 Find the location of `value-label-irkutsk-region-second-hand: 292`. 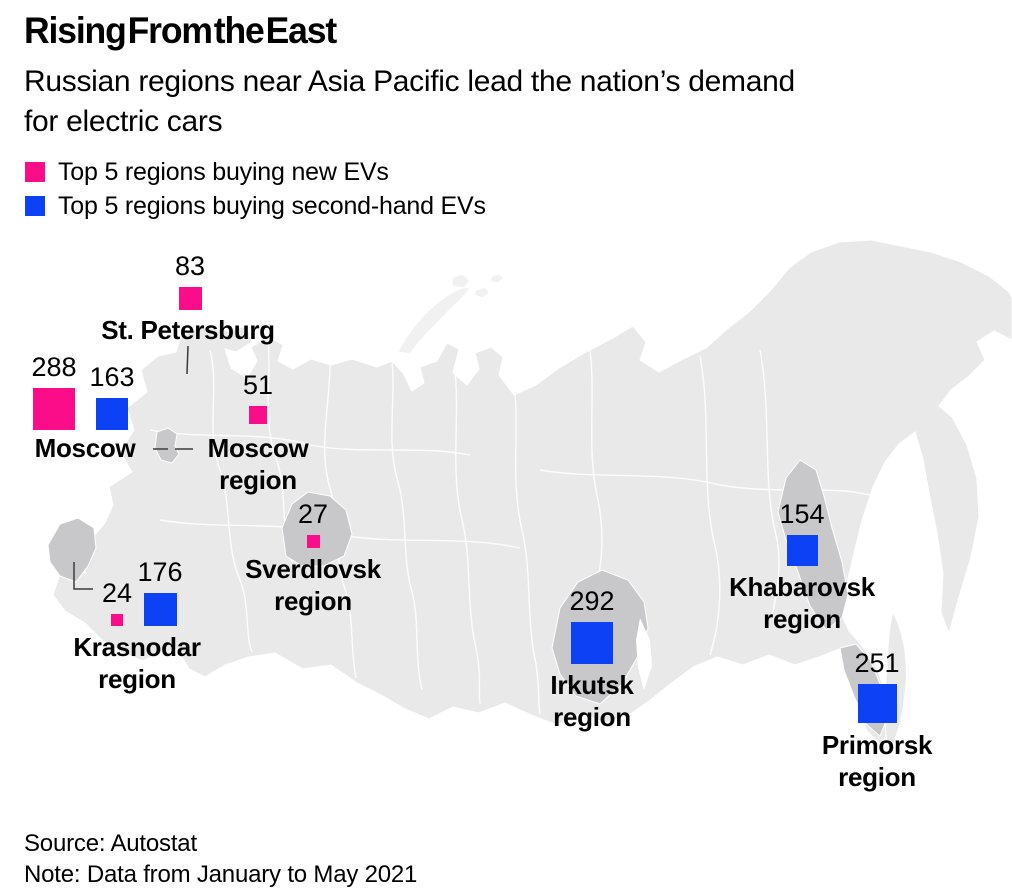

value-label-irkutsk-region-second-hand: 292 is located at coordinates (592, 601).